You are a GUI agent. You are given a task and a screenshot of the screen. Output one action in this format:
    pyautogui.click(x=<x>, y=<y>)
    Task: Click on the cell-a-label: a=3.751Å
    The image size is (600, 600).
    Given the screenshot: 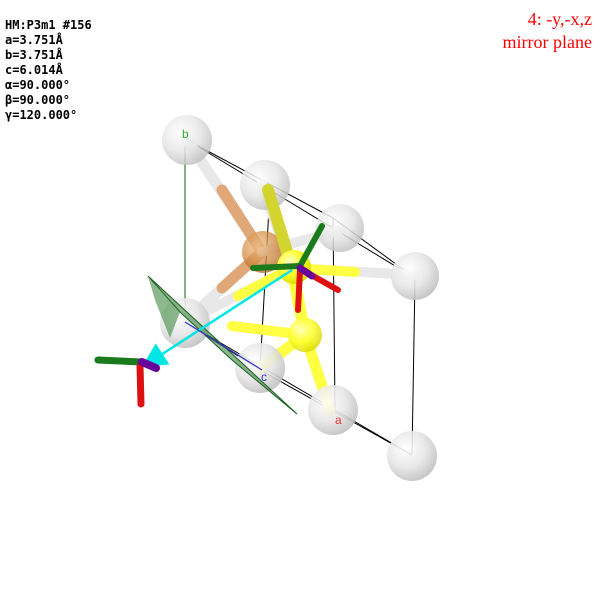 What is the action you would take?
    pyautogui.click(x=34, y=40)
    